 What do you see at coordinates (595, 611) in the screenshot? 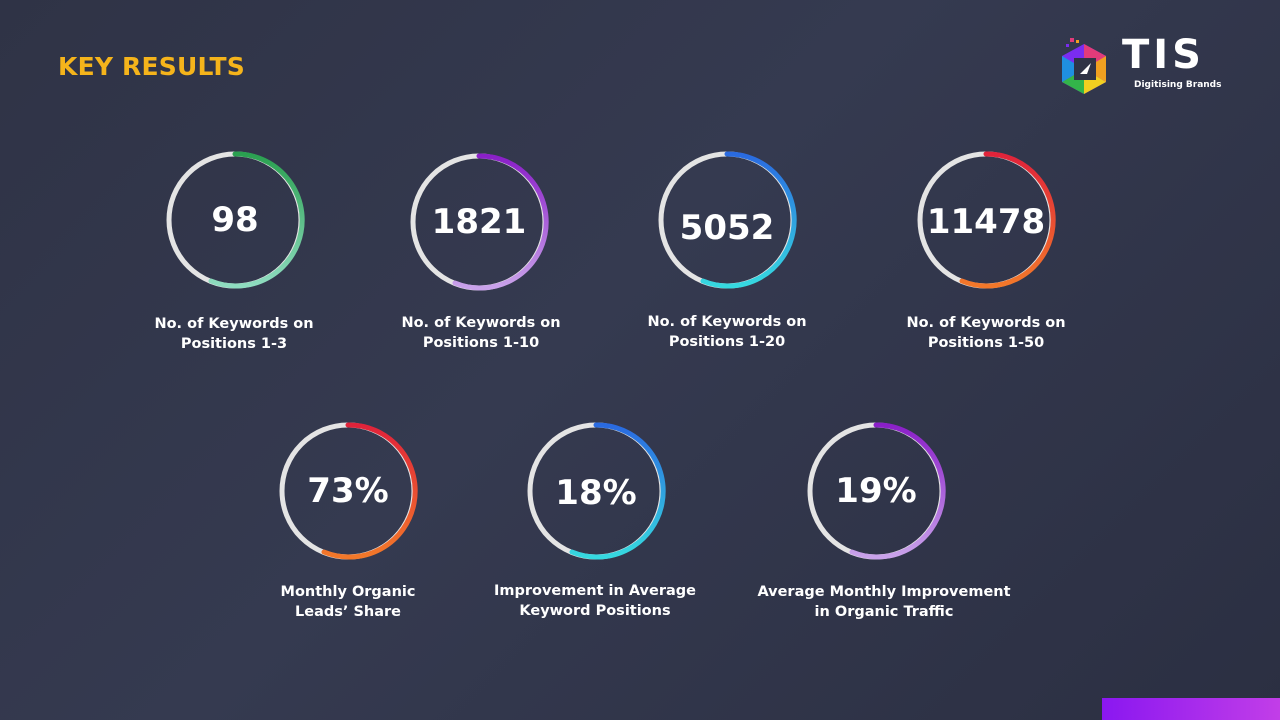
I see `metric-label-line: Keyword Positions` at bounding box center [595, 611].